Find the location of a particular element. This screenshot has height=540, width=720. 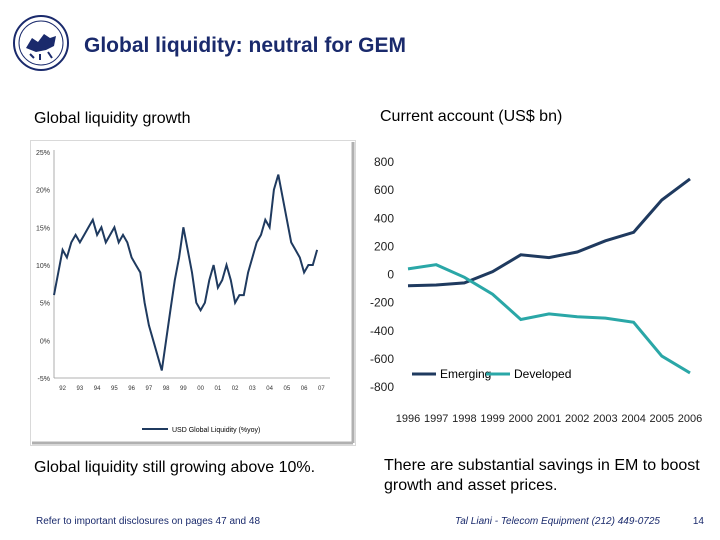

liq-xtick-label: 92 is located at coordinates (62, 389).